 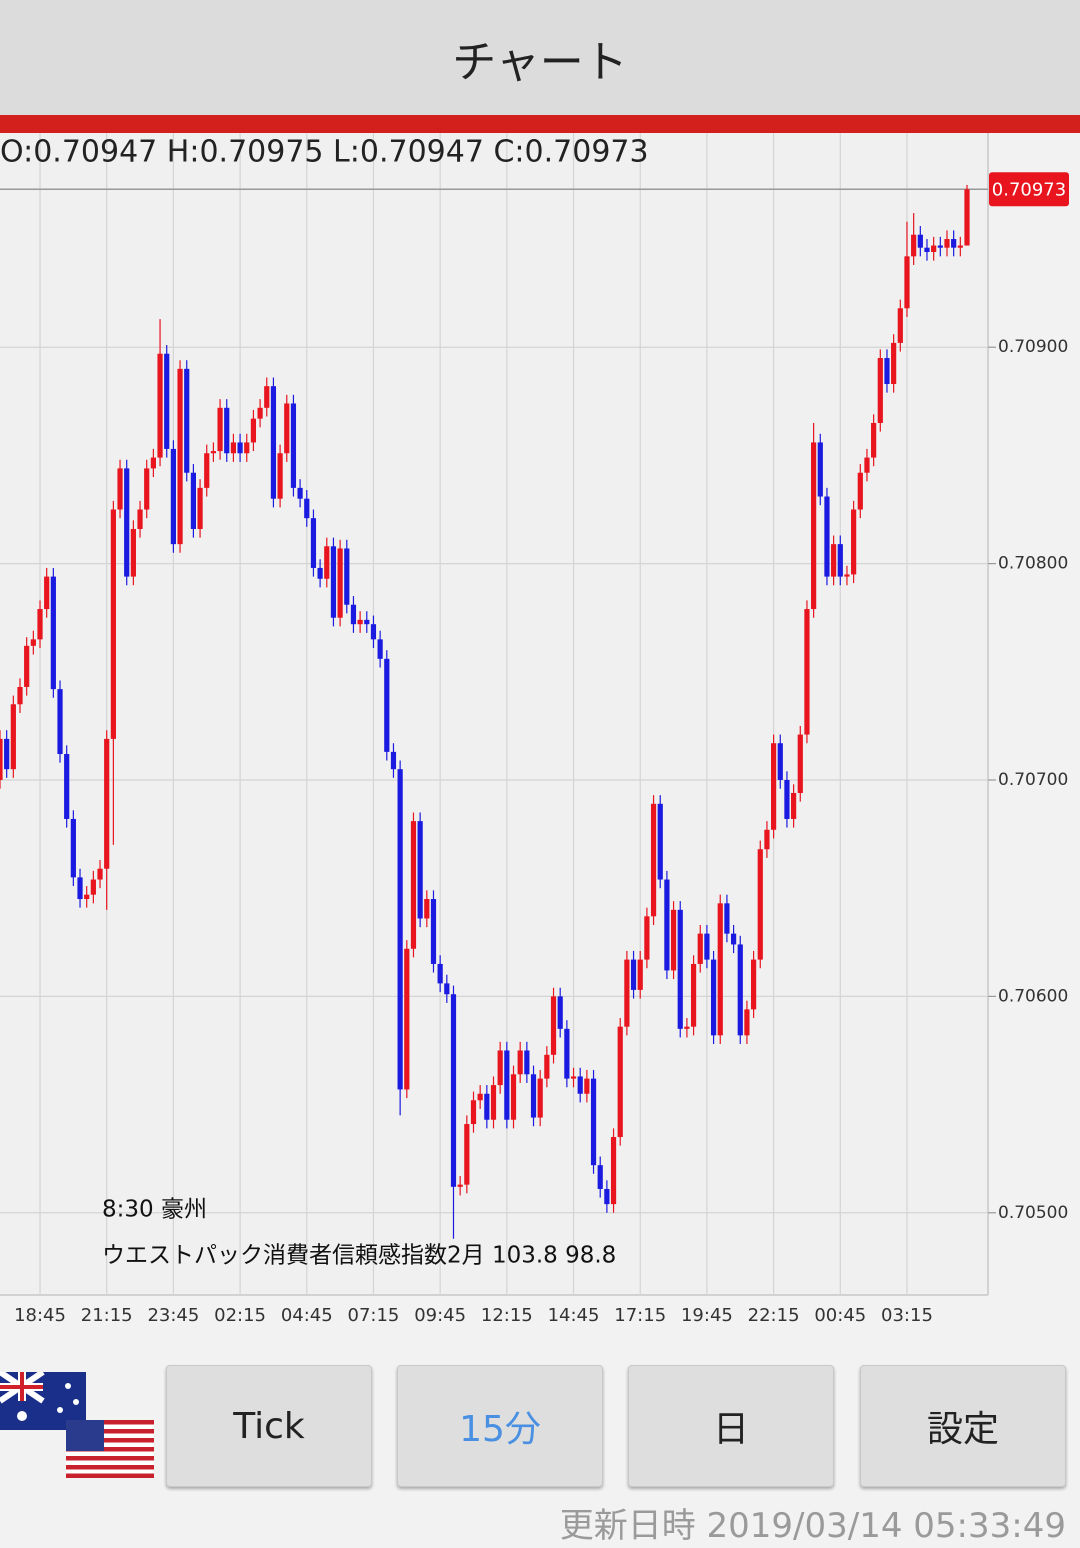 I want to click on currency-pair-flags, so click(x=80, y=1428).